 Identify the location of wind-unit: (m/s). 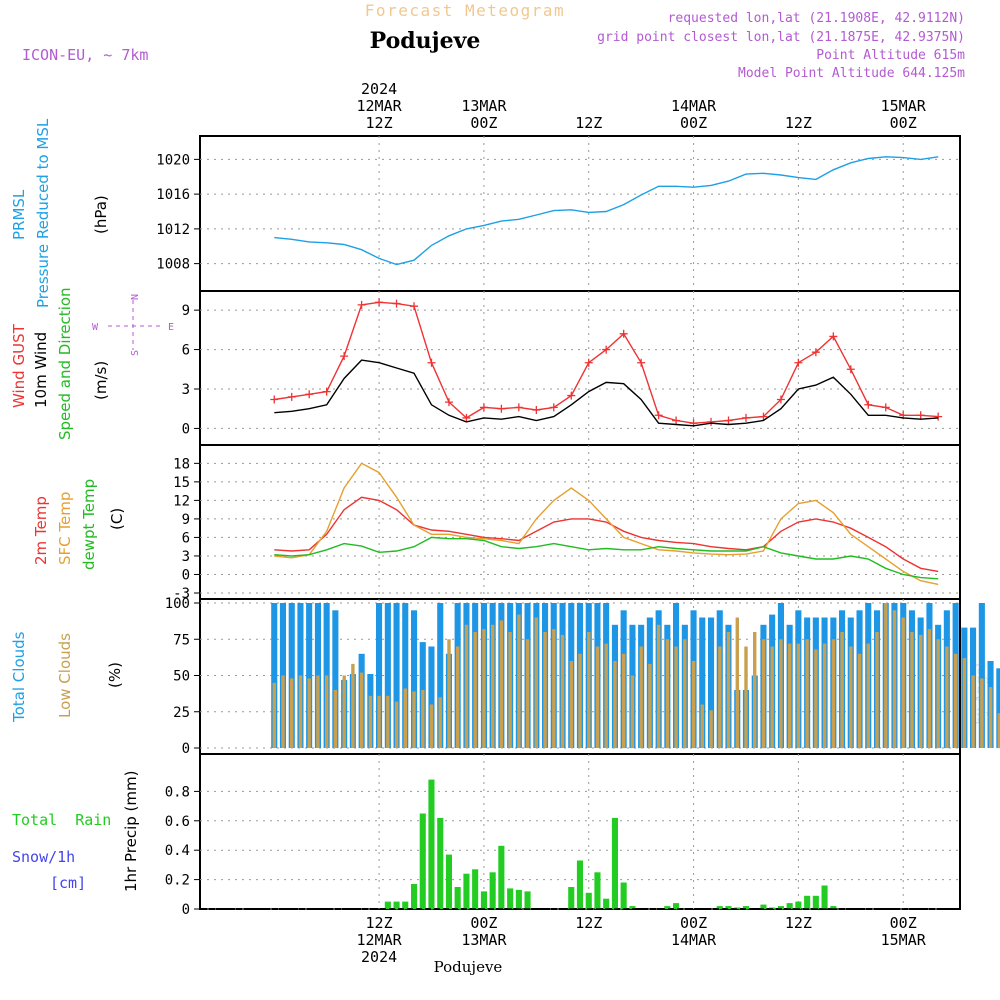
(101, 380).